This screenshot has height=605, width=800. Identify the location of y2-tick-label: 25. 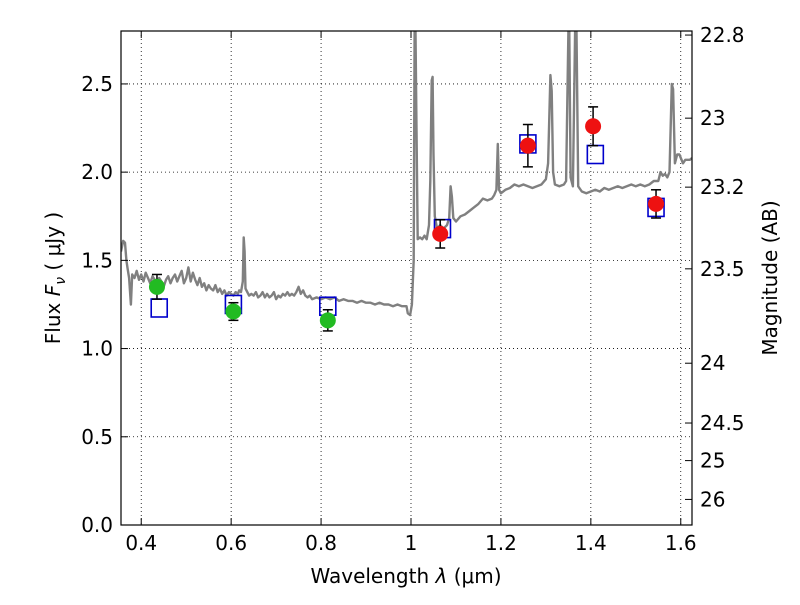
(712, 461).